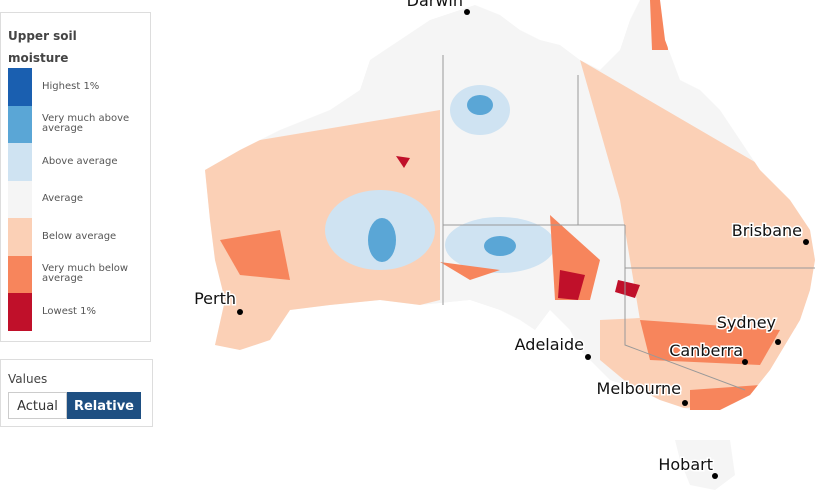 The width and height of the screenshot is (823, 491). What do you see at coordinates (86, 124) in the screenshot?
I see `legend-label: Very much above average` at bounding box center [86, 124].